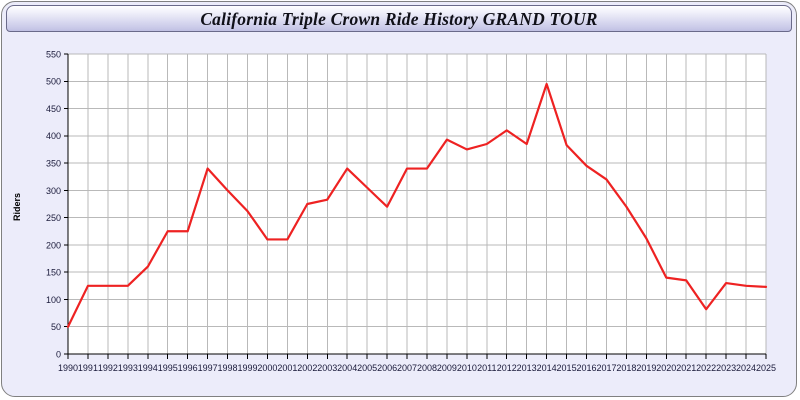  I want to click on y-tick-label: 400, so click(53, 136).